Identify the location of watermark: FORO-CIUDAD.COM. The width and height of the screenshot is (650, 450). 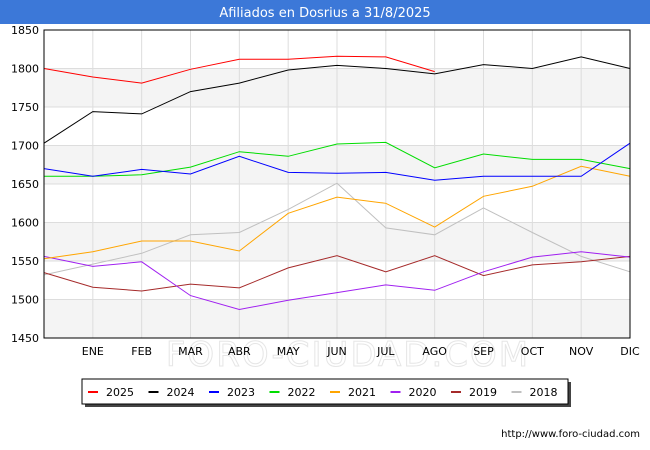
(348, 355).